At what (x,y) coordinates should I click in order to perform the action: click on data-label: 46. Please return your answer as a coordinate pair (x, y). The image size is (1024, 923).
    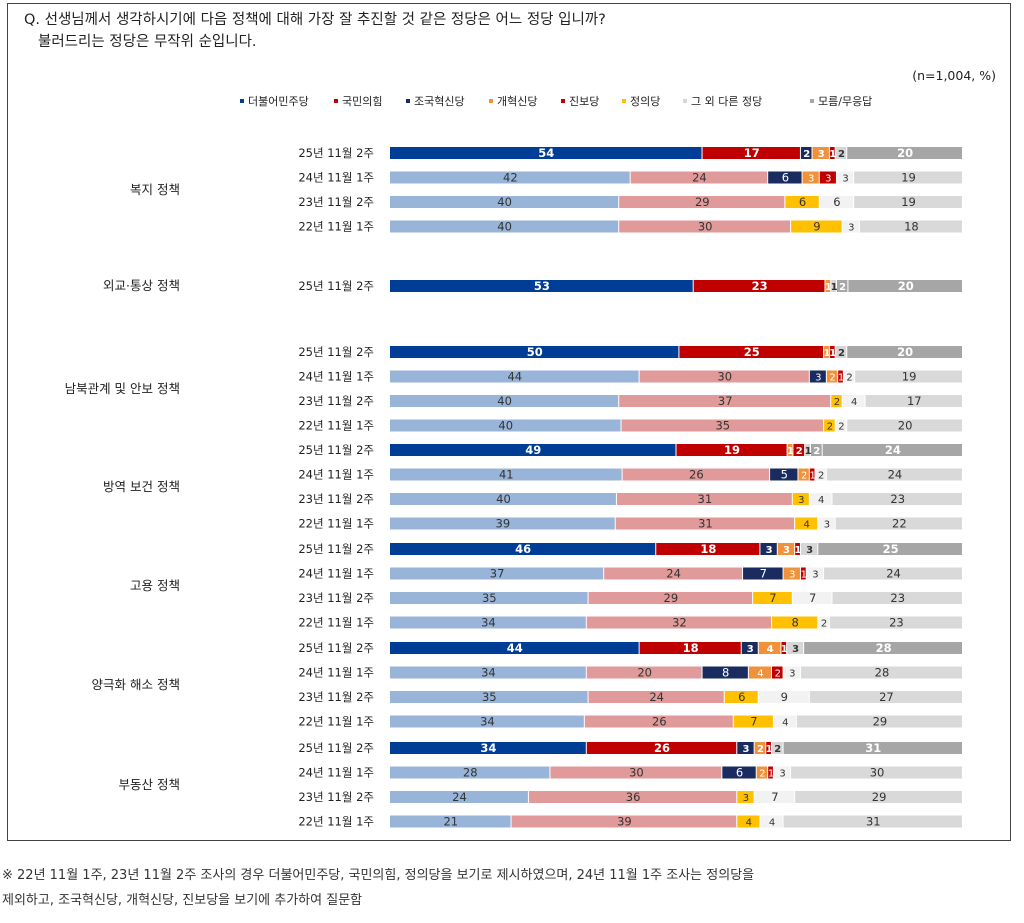
    Looking at the image, I should click on (523, 549).